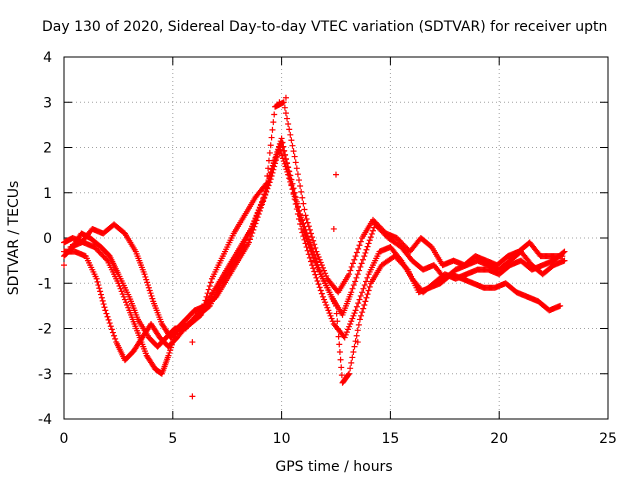 The height and width of the screenshot is (480, 640). Describe the element at coordinates (338, 439) in the screenshot. I see `x-tick-labels: 0 5 10 15 20 25` at that location.